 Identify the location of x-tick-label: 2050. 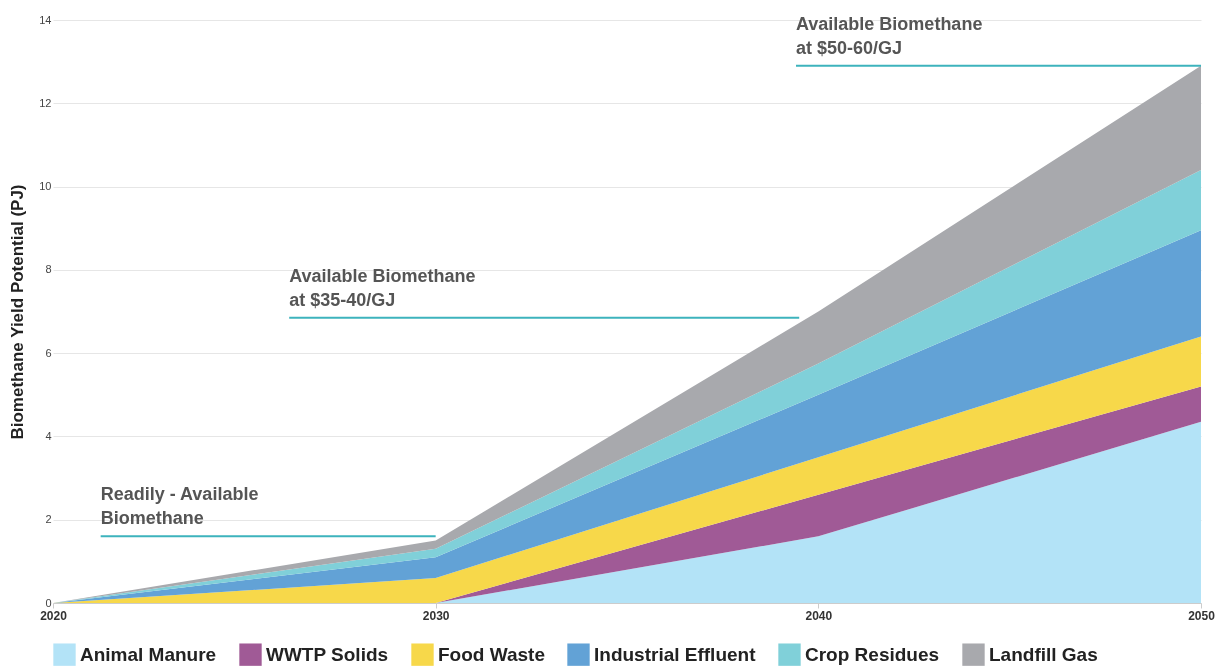
(1202, 615).